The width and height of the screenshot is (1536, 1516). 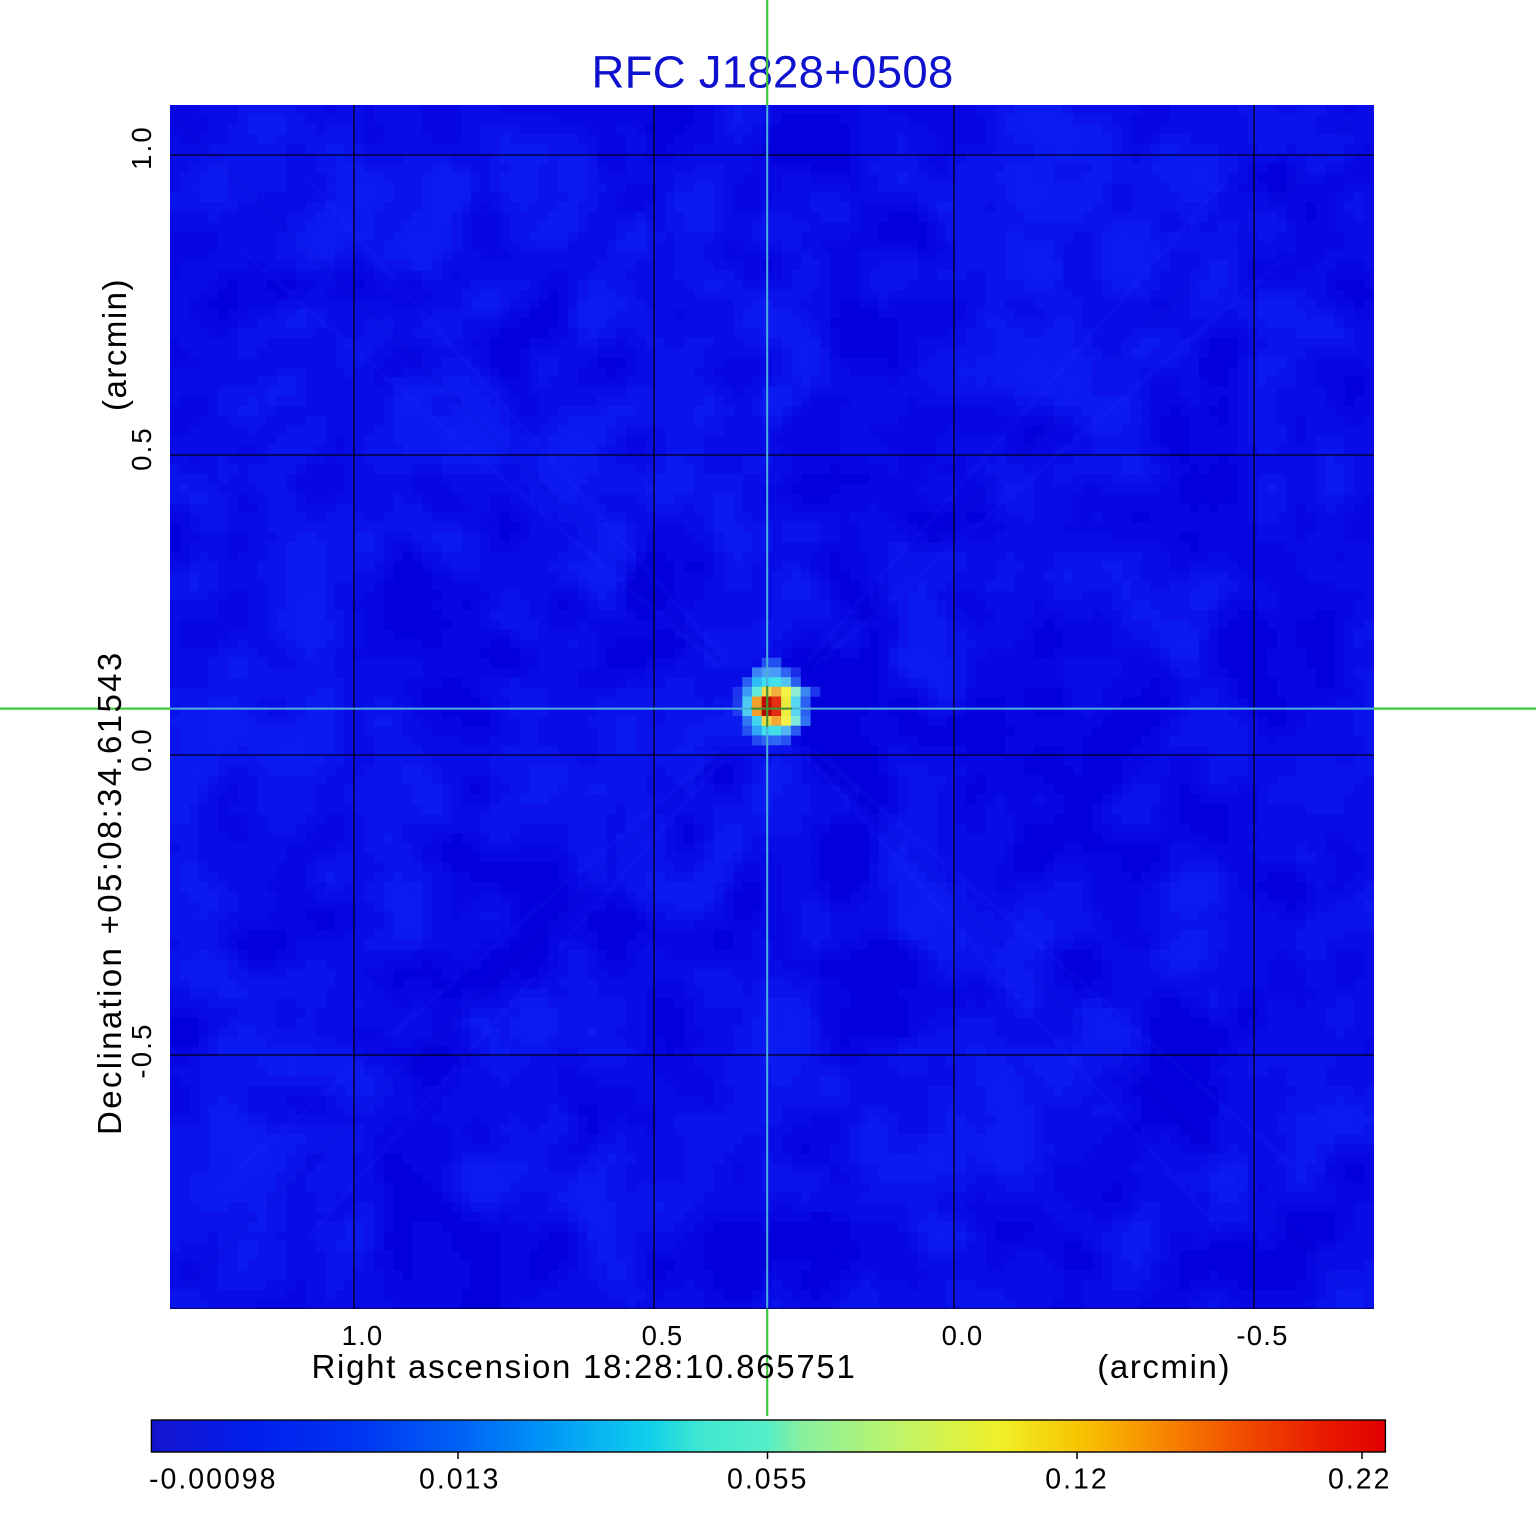 What do you see at coordinates (584, 1366) in the screenshot?
I see `svg-text:Right ascension 18:28:10.8657: Right ascension 18:28:10.865751` at bounding box center [584, 1366].